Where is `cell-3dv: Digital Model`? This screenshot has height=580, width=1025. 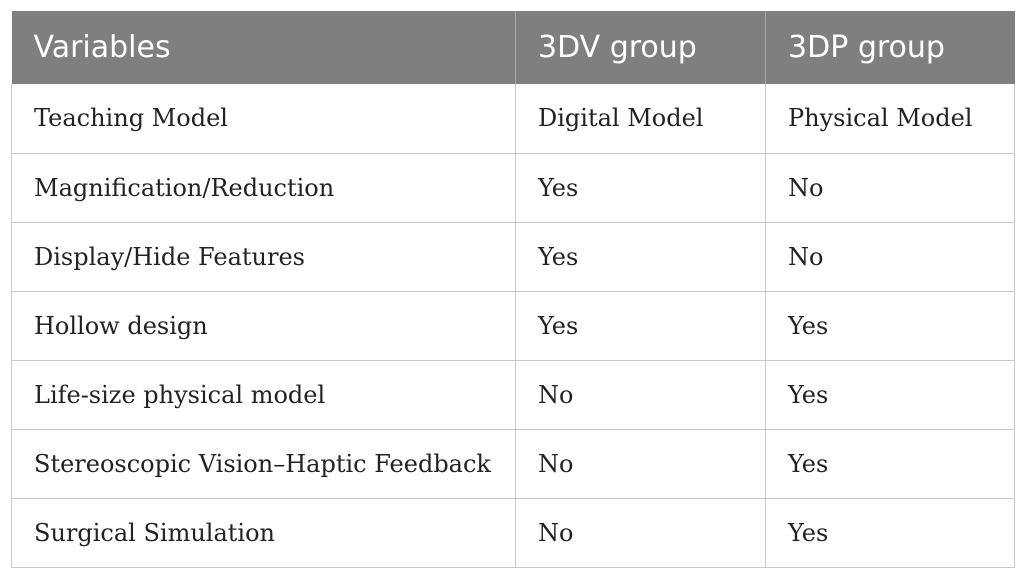 cell-3dv: Digital Model is located at coordinates (640, 119).